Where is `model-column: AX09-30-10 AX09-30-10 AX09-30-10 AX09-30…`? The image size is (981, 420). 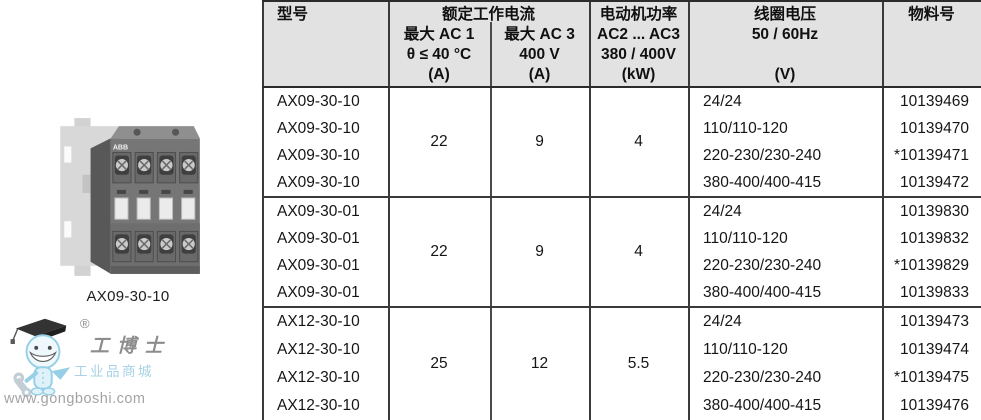 model-column: AX09-30-10 AX09-30-10 AX09-30-10 AX09-30… is located at coordinates (332, 142).